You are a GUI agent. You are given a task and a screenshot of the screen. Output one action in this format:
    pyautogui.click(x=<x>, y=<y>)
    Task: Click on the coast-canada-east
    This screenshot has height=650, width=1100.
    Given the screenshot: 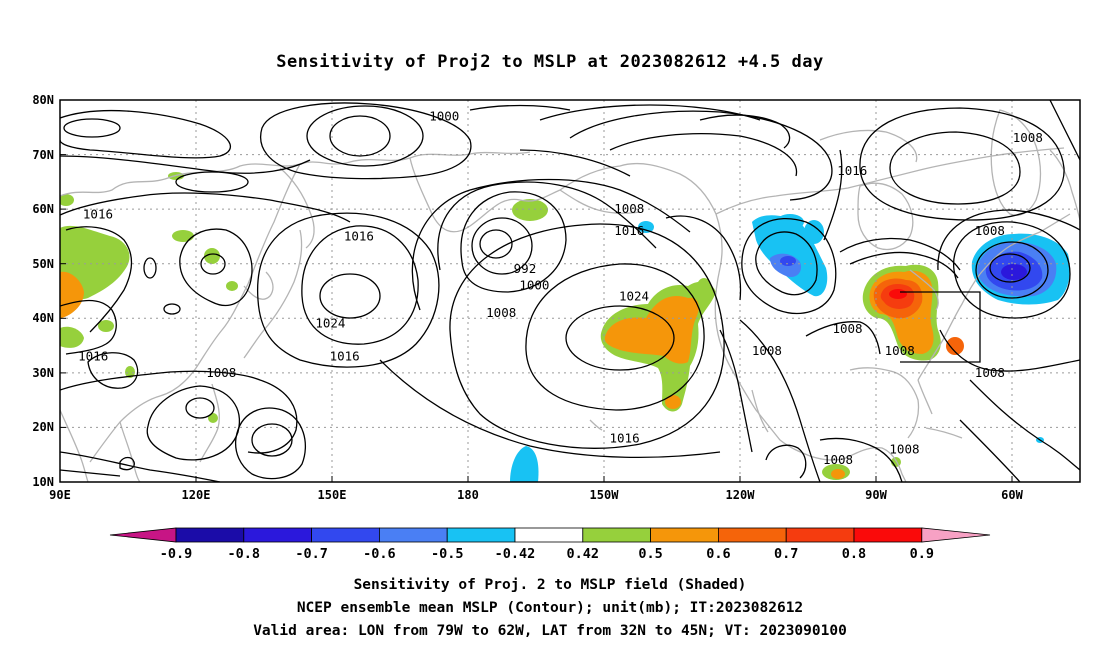 What is the action you would take?
    pyautogui.click(x=1025, y=244)
    